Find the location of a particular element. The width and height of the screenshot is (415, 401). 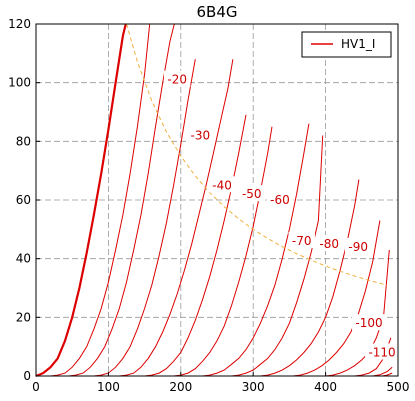

curve-label: -90 is located at coordinates (358, 247).